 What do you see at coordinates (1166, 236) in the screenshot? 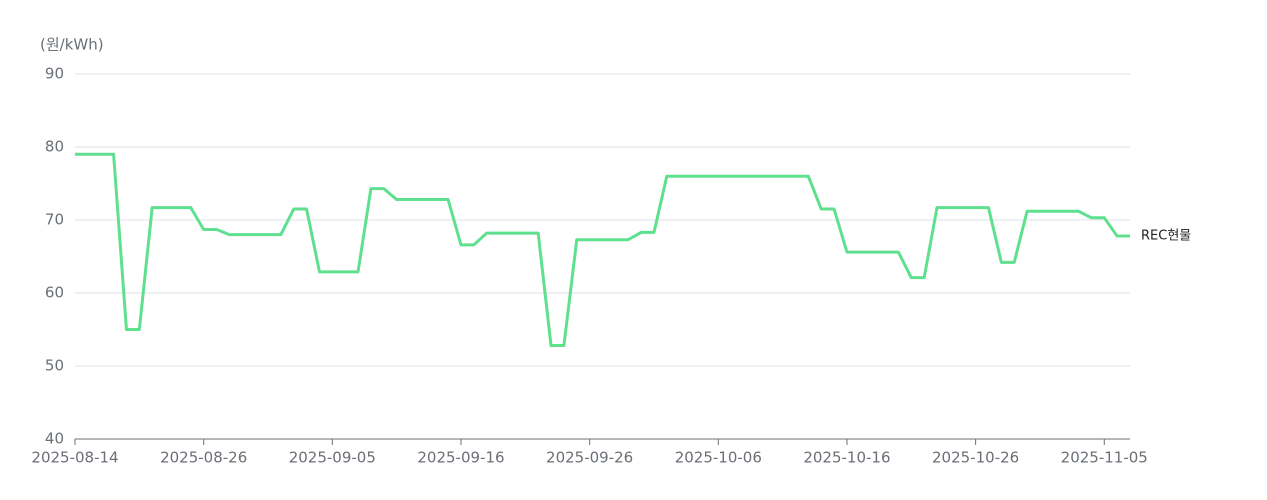
I see `series-end-label: REC현물` at bounding box center [1166, 236].